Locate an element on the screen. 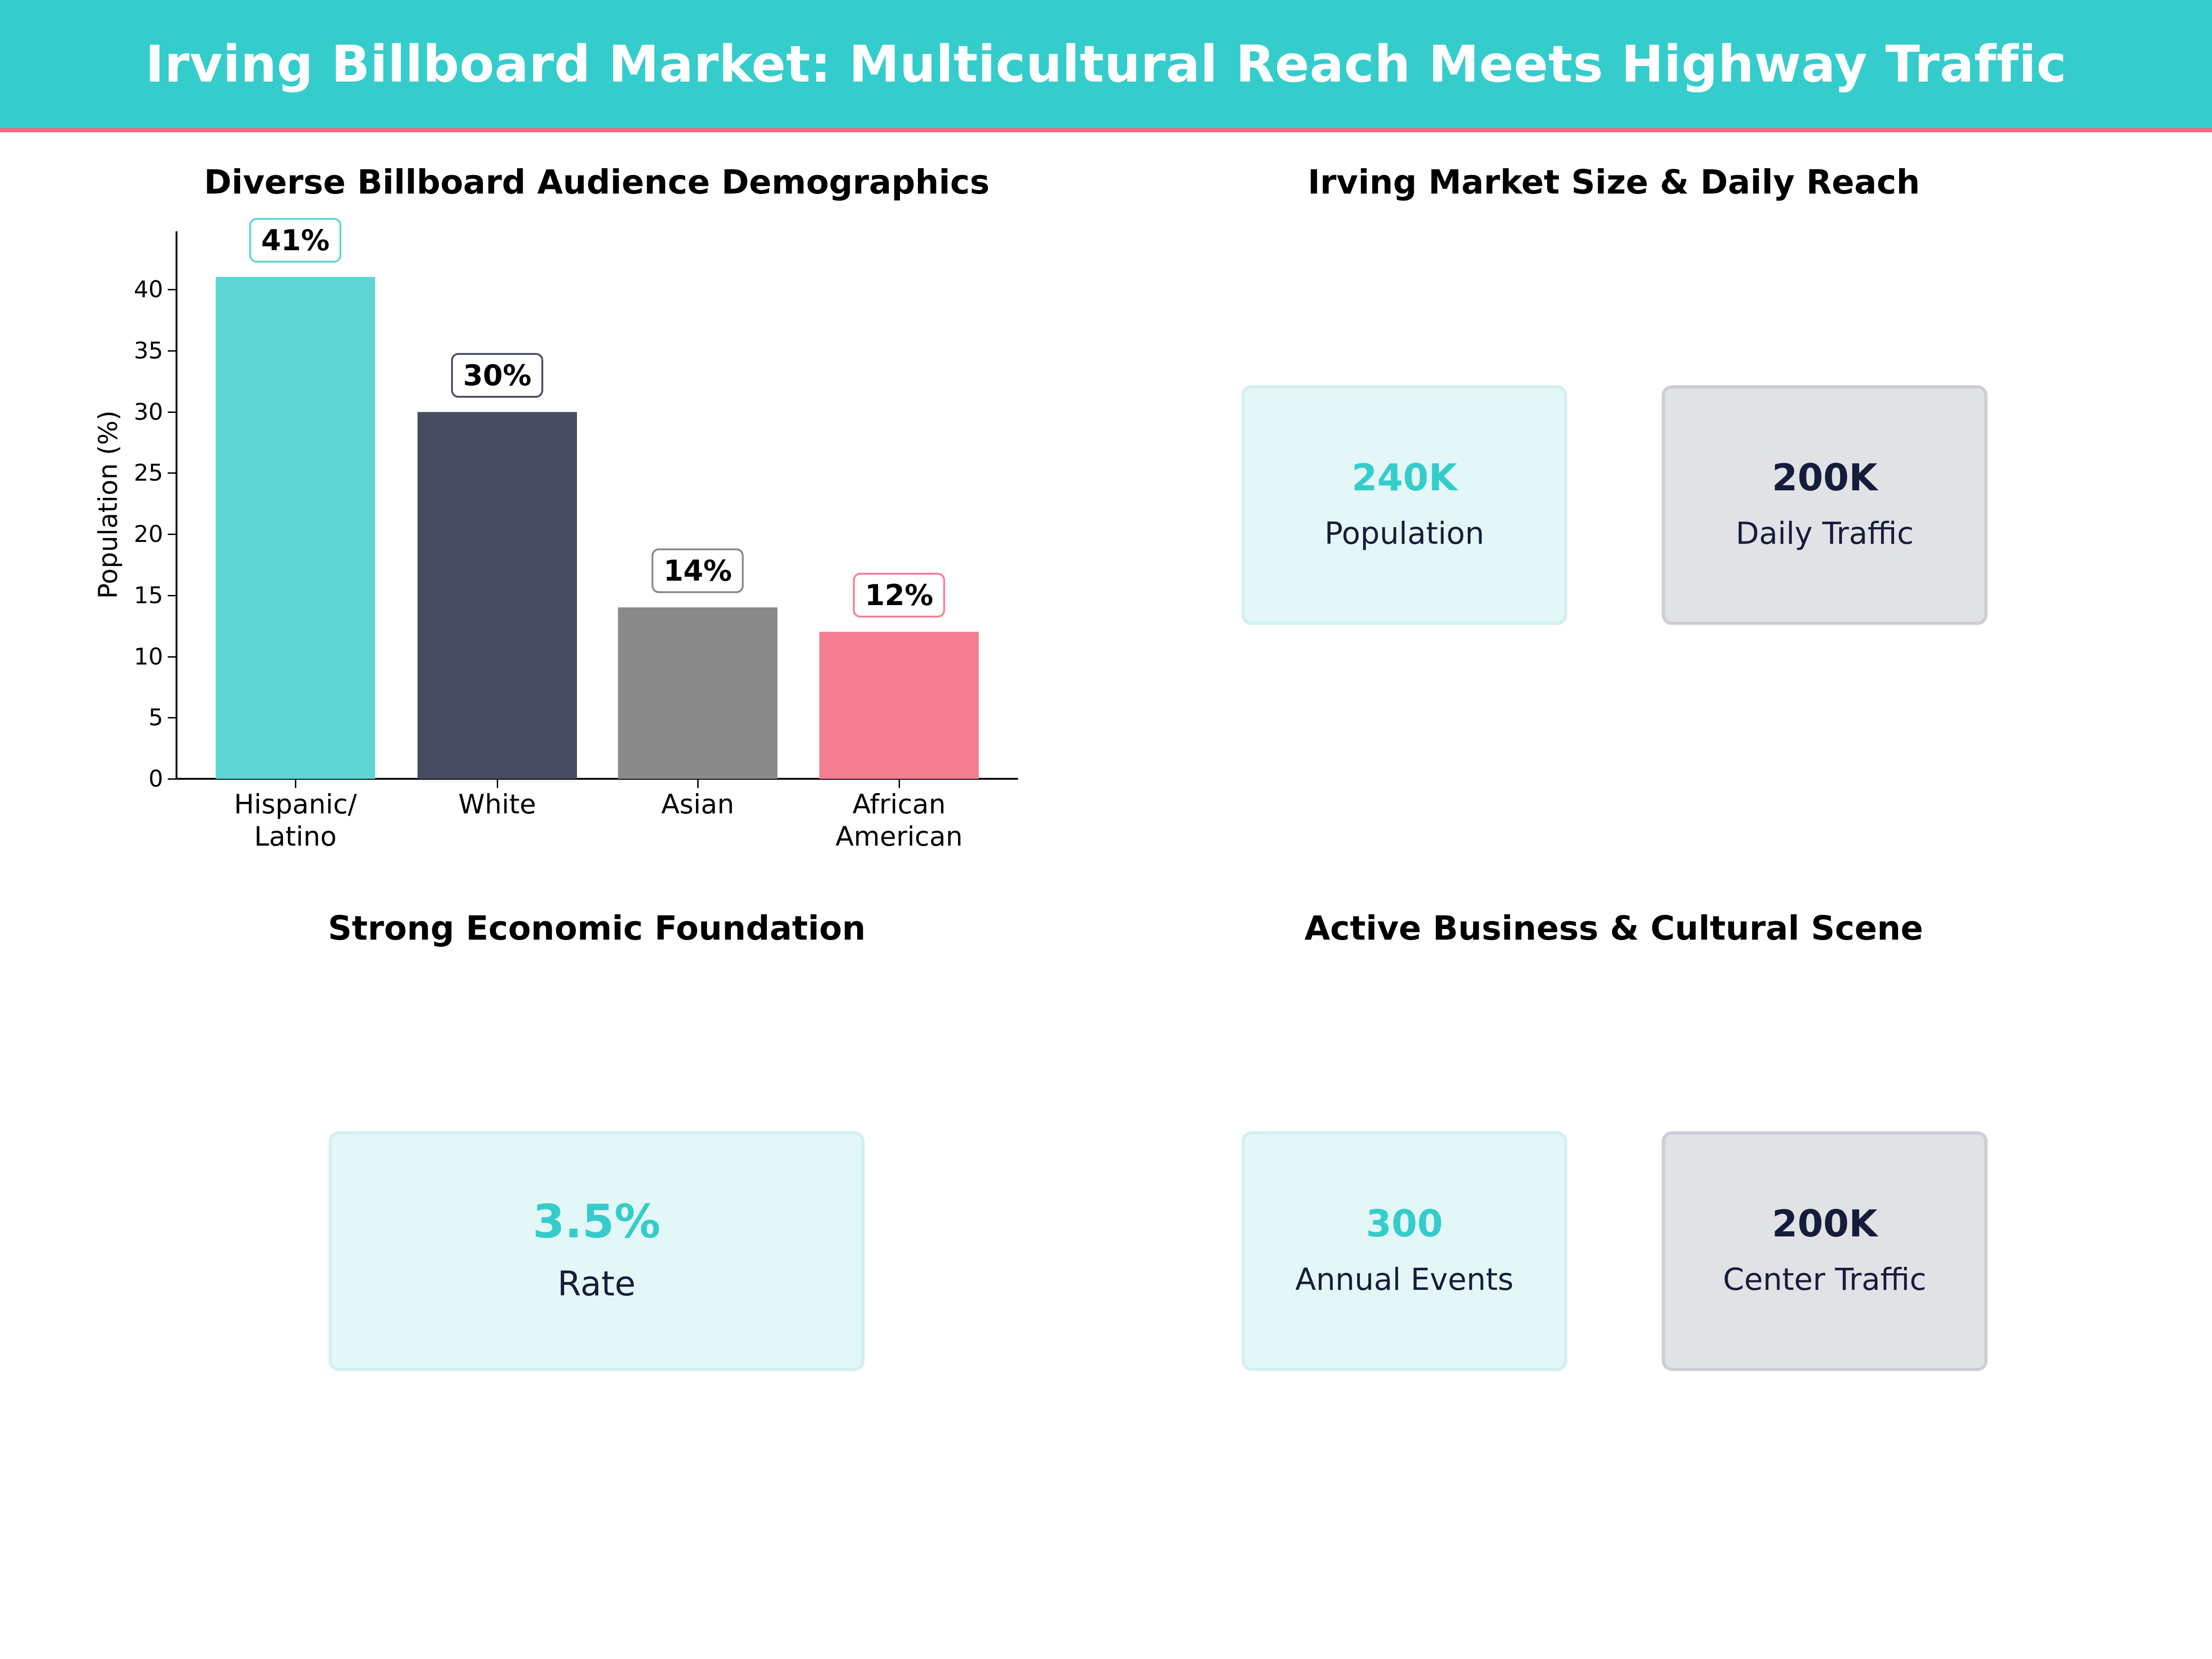 The height and width of the screenshot is (1659, 2212). x-tick-label: Hispanic/ Latino is located at coordinates (295, 820).